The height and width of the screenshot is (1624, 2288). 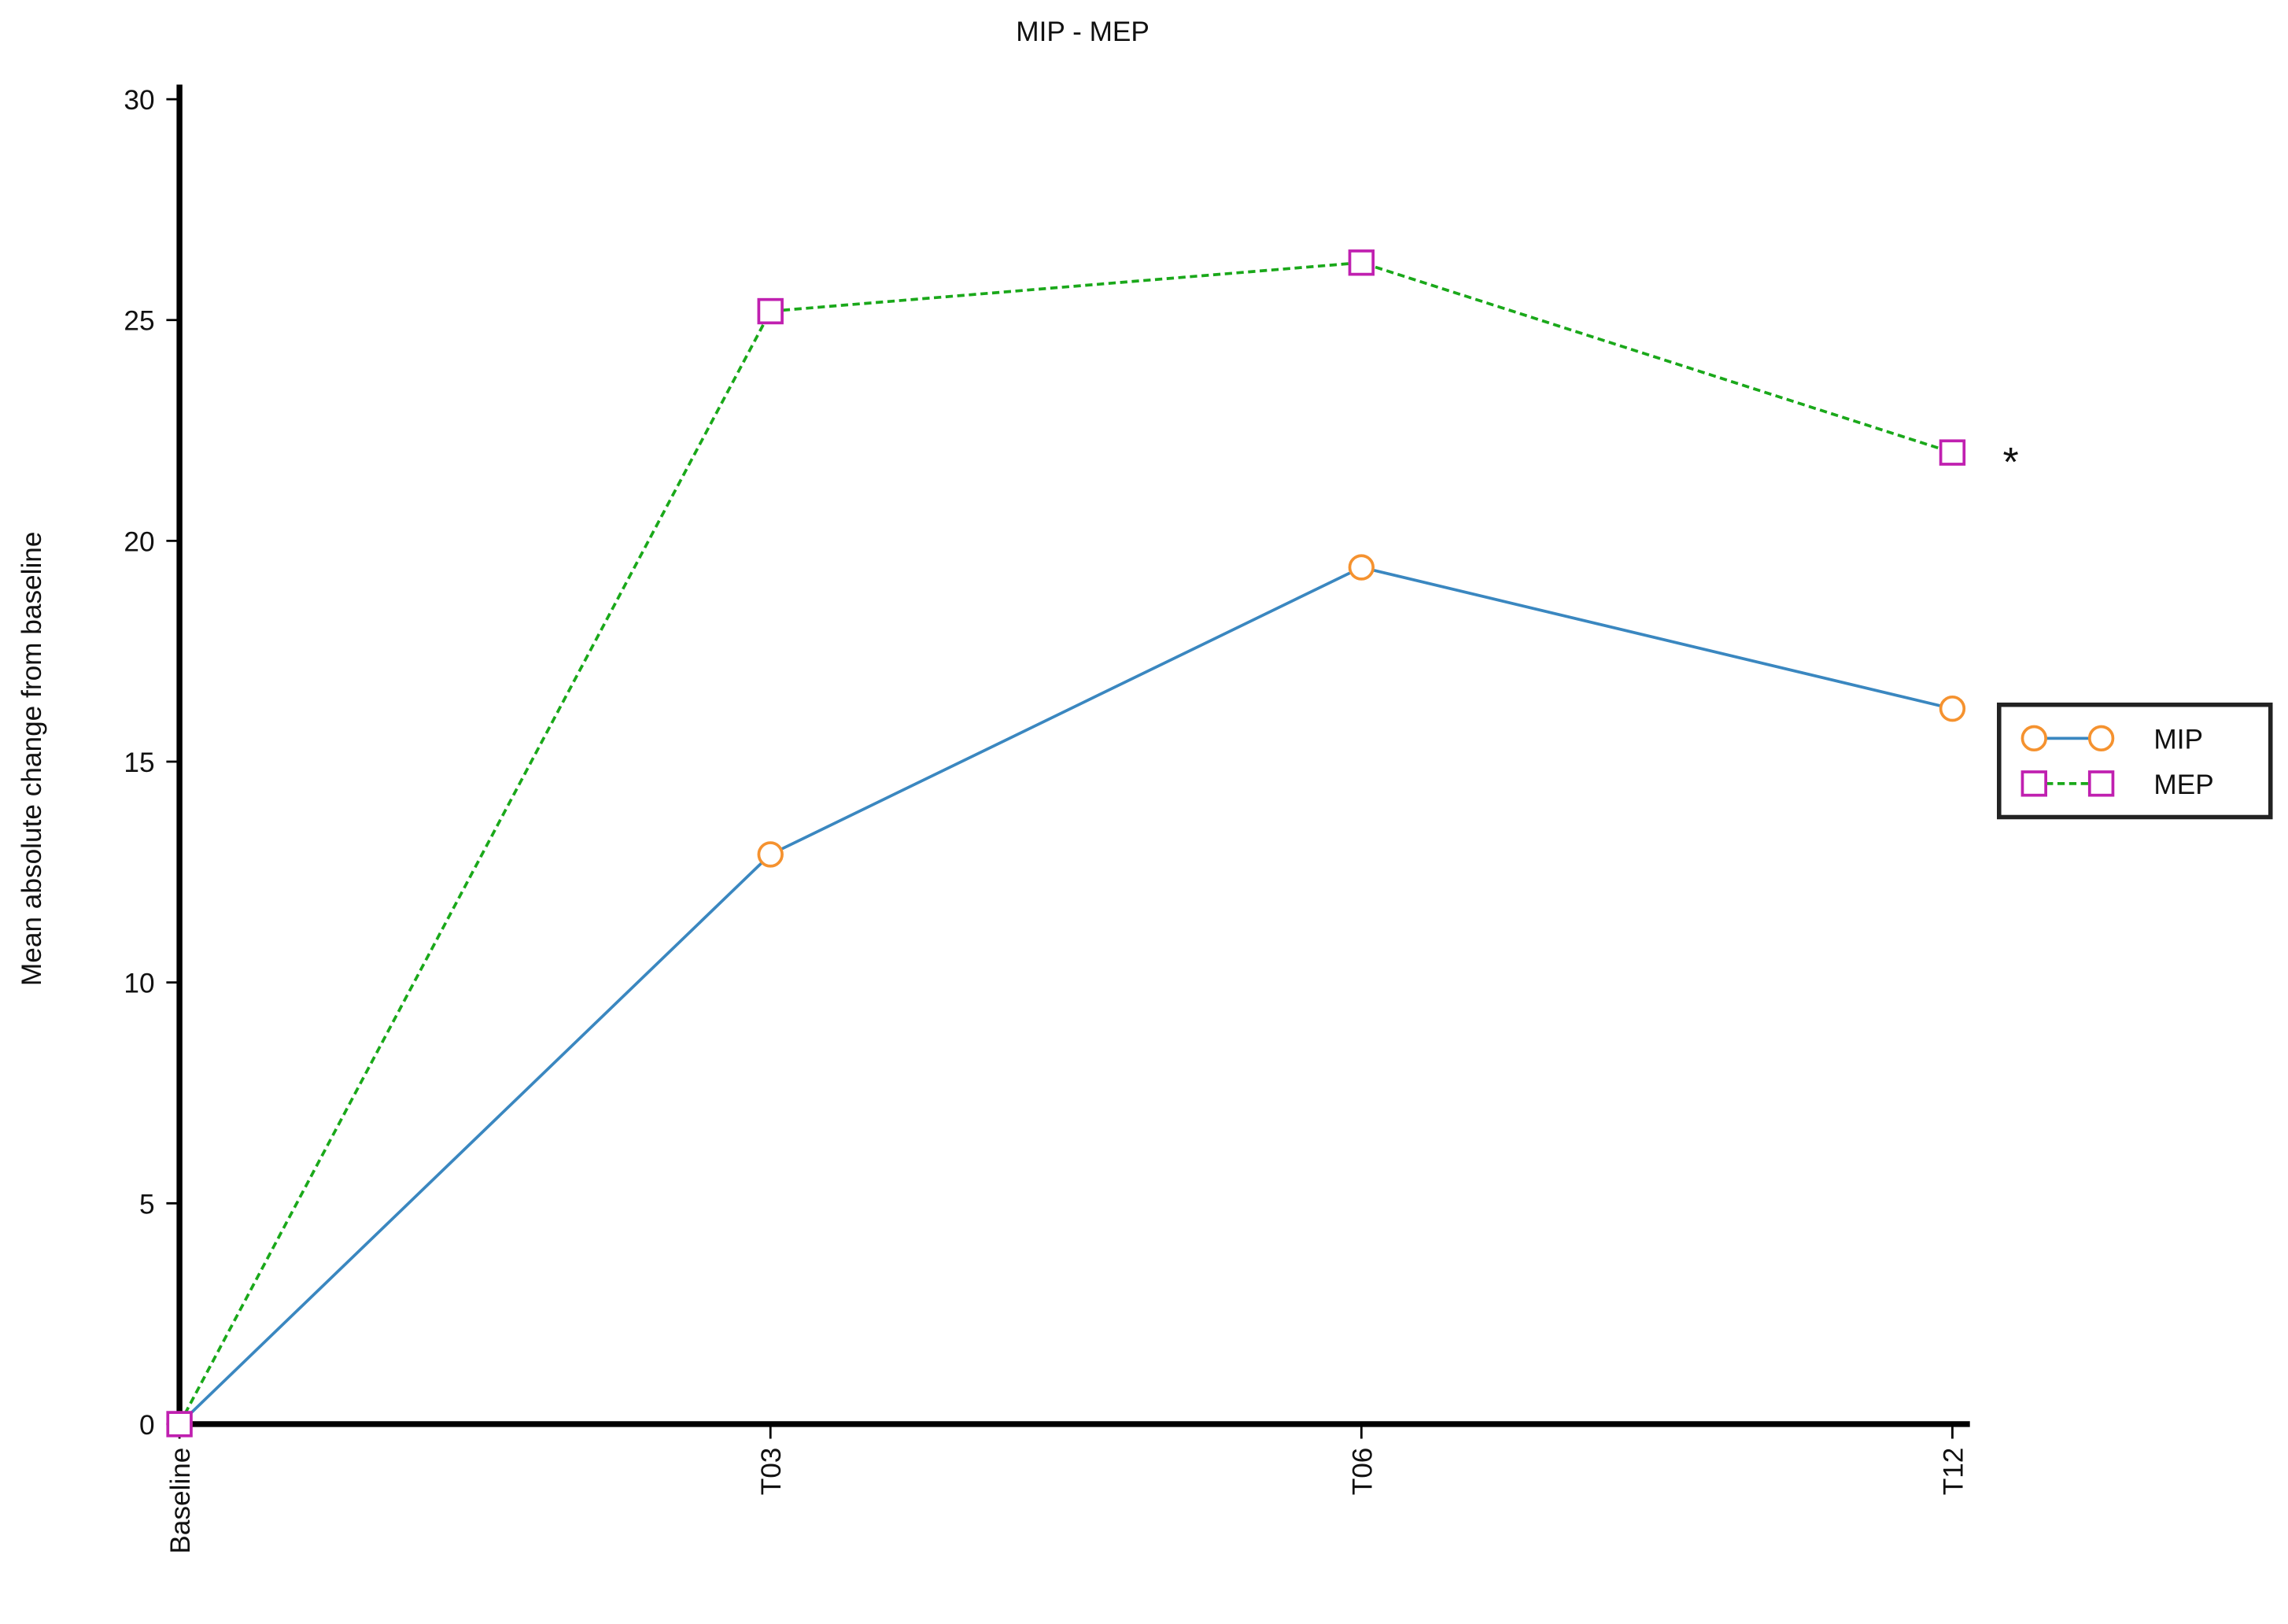 What do you see at coordinates (2183, 785) in the screenshot?
I see `legend-label: MEP` at bounding box center [2183, 785].